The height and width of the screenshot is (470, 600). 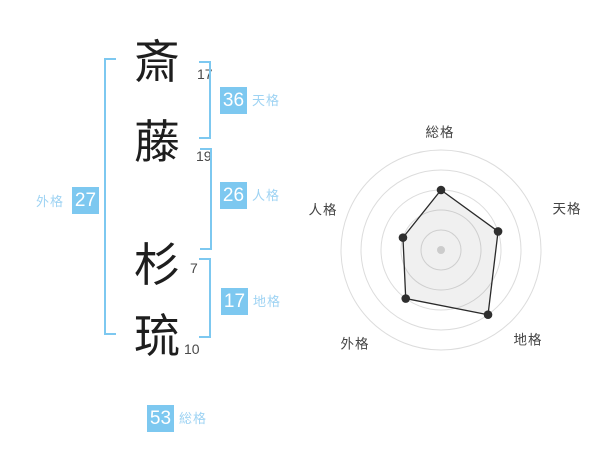 I want to click on chikaku-label: 地格, so click(x=267, y=301).